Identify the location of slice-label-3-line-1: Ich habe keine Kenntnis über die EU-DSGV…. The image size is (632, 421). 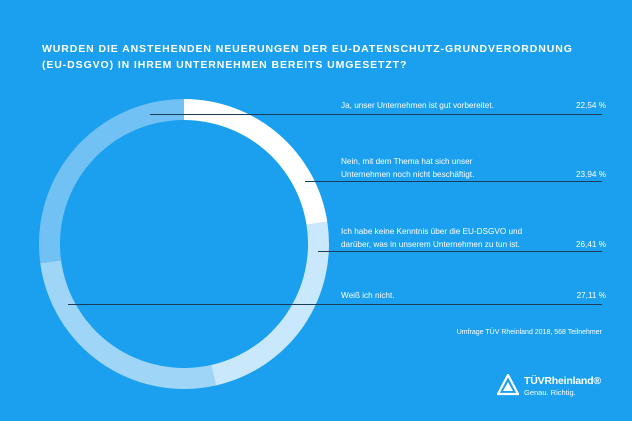
(432, 231).